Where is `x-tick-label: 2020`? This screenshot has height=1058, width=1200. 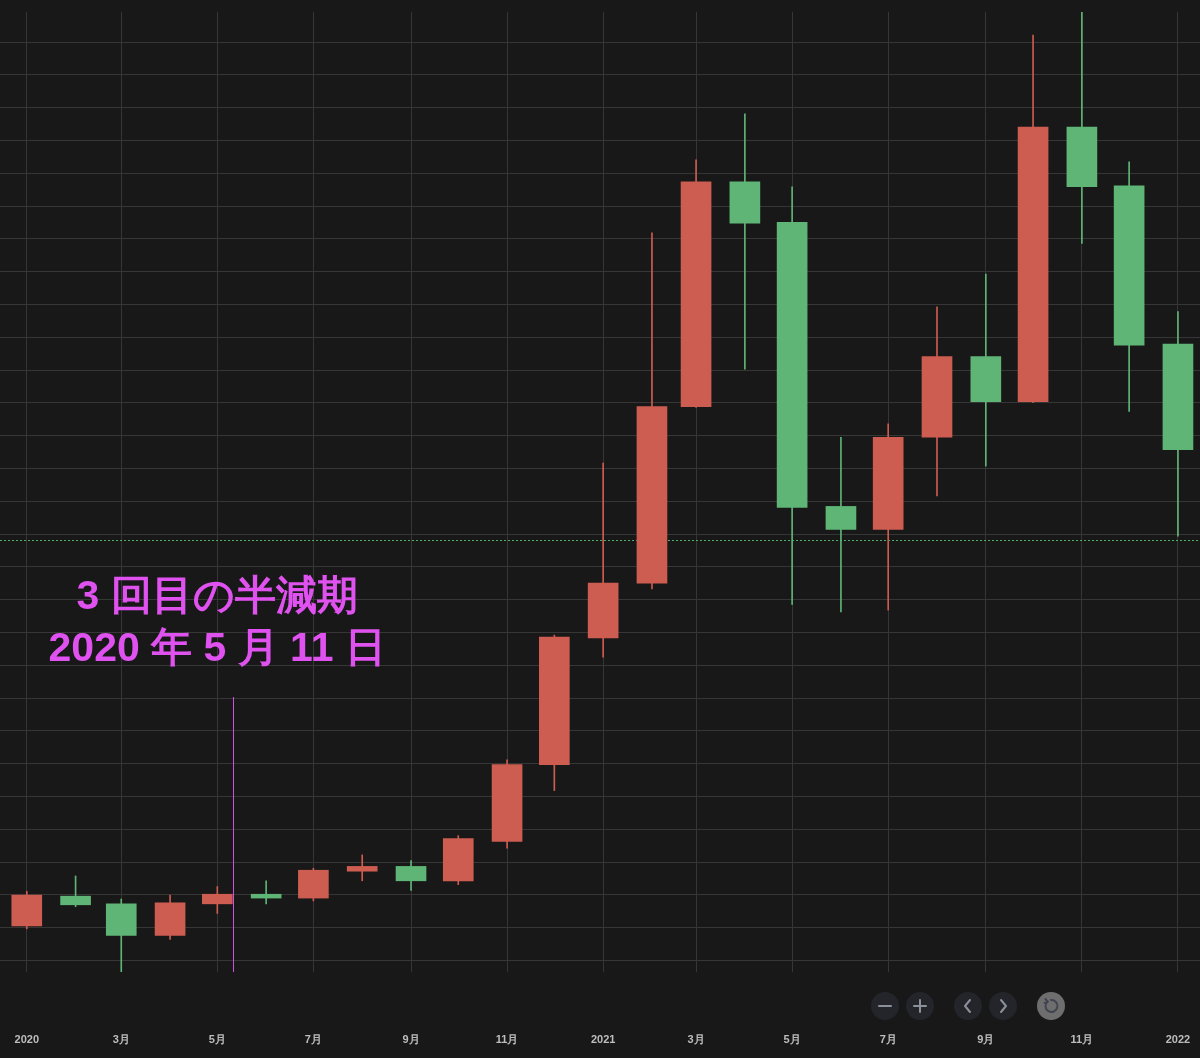 x-tick-label: 2020 is located at coordinates (27, 1038).